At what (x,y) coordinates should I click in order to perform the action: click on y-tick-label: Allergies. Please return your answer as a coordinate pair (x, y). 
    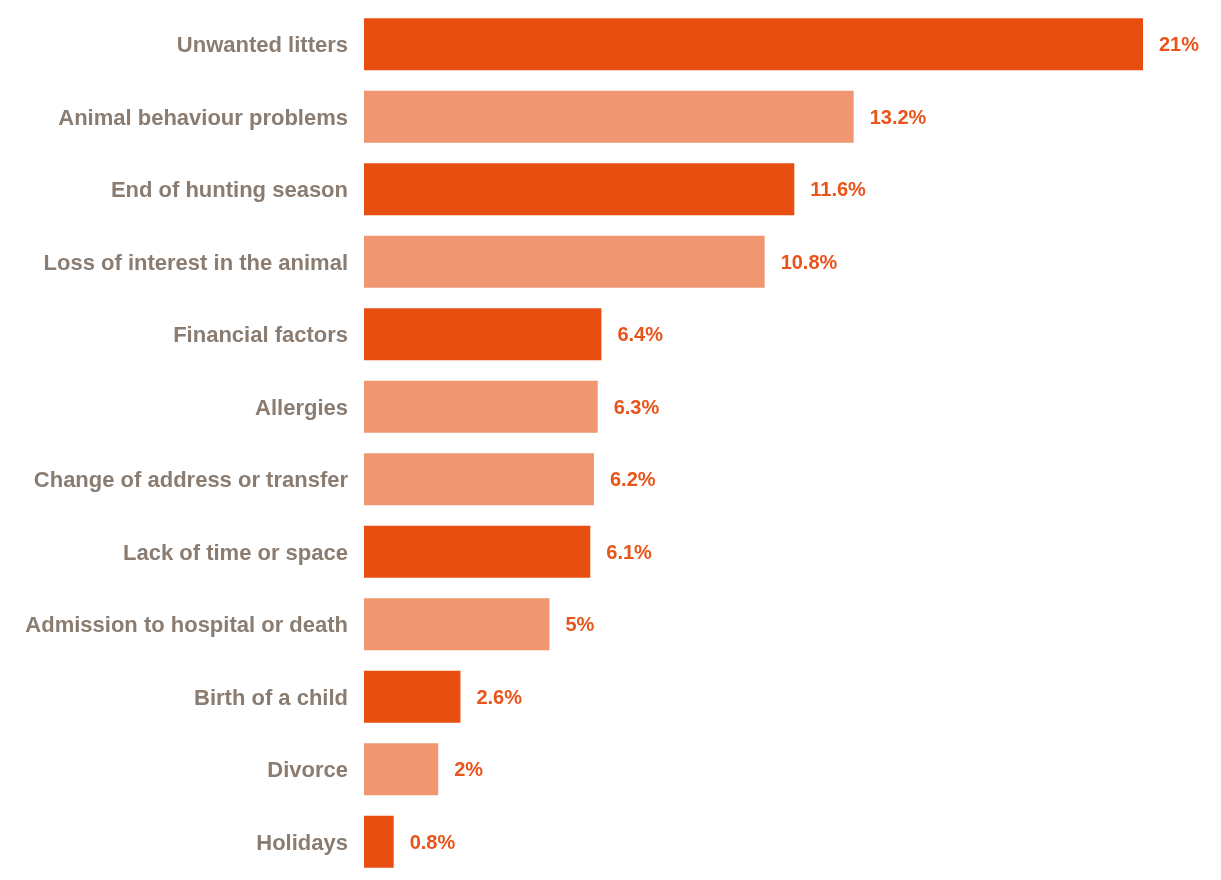
    Looking at the image, I should click on (301, 407).